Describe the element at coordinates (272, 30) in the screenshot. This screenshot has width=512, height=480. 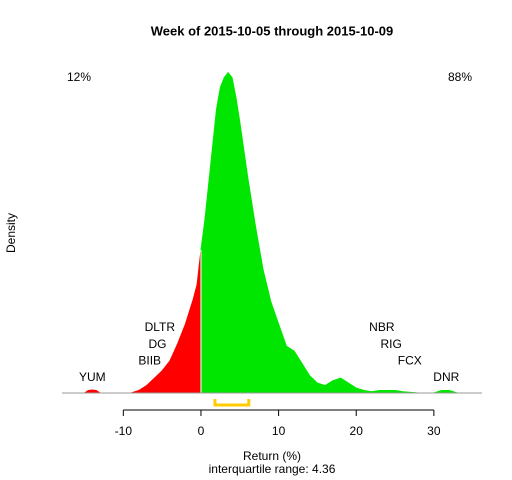
I see `chart-title: Week of 2015-10-05 through 2015-10-09` at that location.